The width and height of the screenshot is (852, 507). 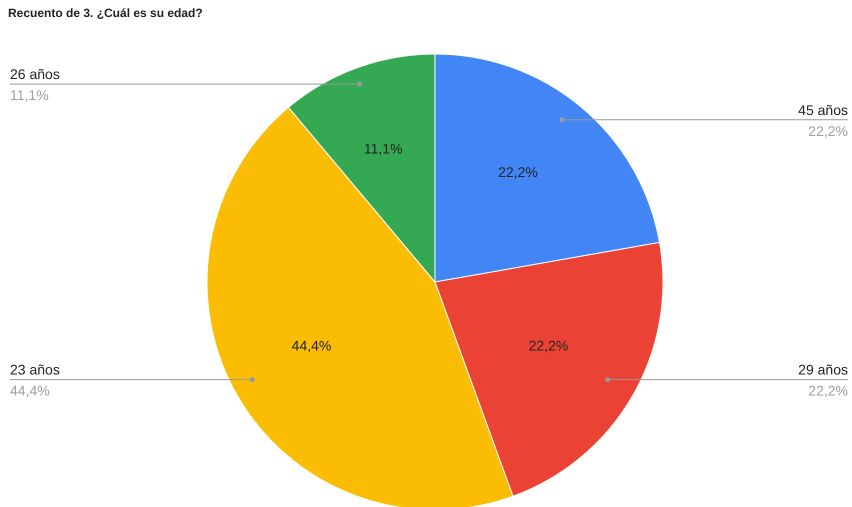 I want to click on slice-label: 45 años, so click(x=823, y=110).